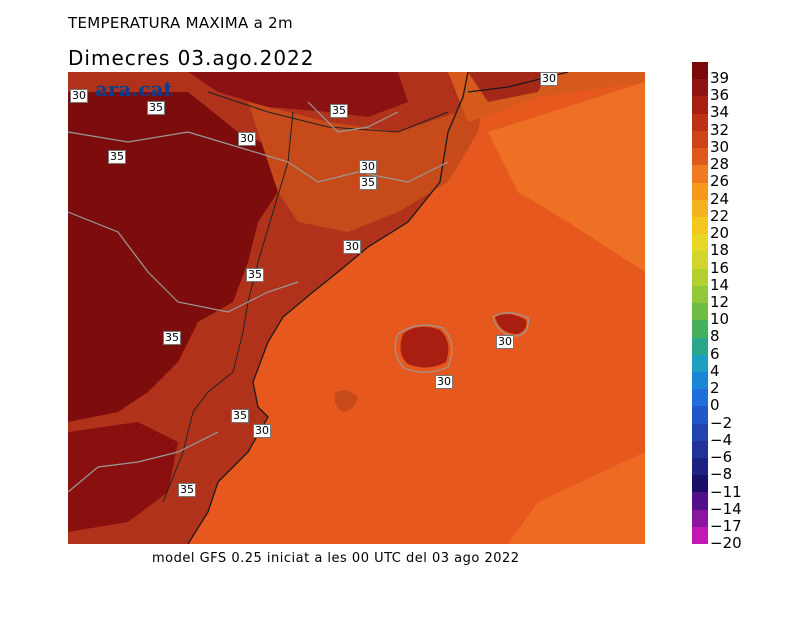 The image size is (800, 617). I want to click on legend-label: 32, so click(720, 129).